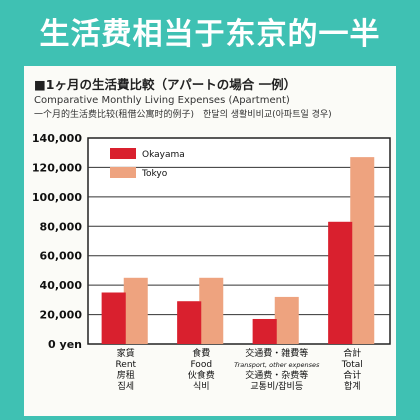 Image resolution: width=420 pixels, height=420 pixels. What do you see at coordinates (61, 226) in the screenshot?
I see `y-tick-label: 80,000` at bounding box center [61, 226].